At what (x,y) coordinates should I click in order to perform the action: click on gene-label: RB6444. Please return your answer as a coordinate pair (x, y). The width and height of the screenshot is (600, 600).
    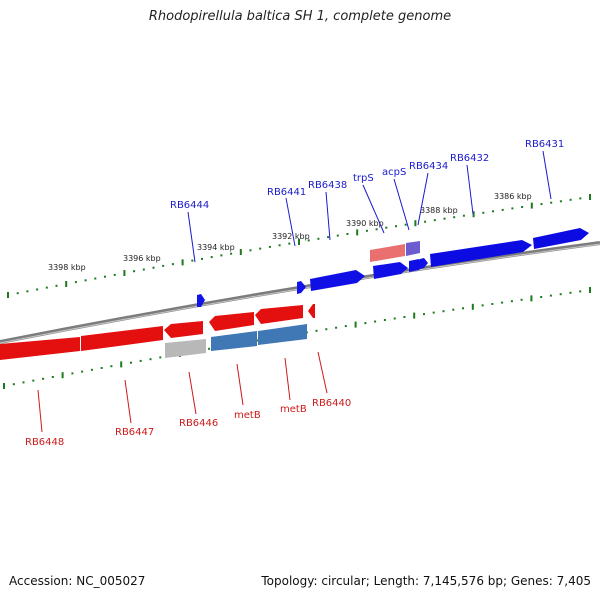
    Looking at the image, I should click on (189, 205).